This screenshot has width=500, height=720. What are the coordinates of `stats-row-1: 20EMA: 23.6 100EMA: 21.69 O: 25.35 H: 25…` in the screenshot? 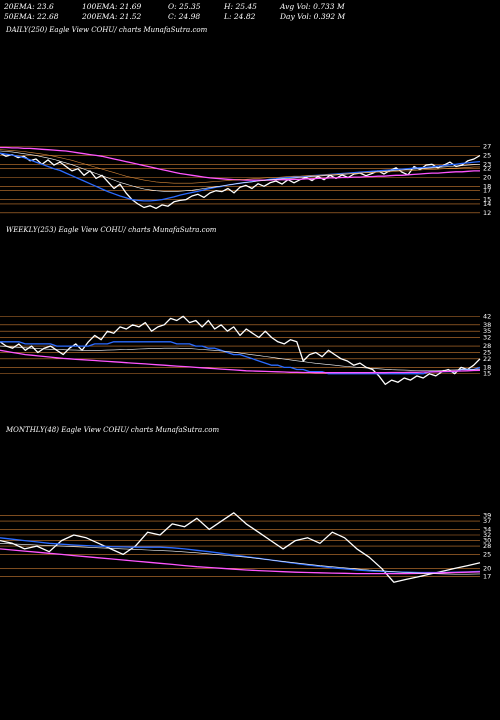 It's located at (250, 7).